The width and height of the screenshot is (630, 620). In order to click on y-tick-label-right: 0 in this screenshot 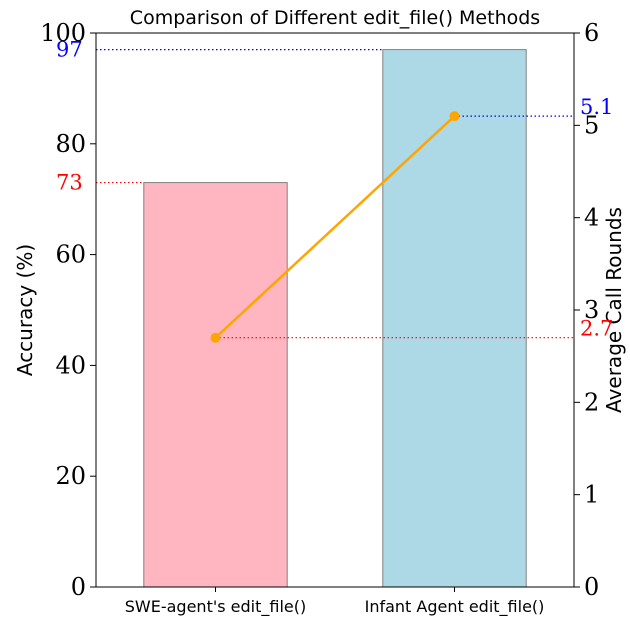, I will do `click(591, 587)`.